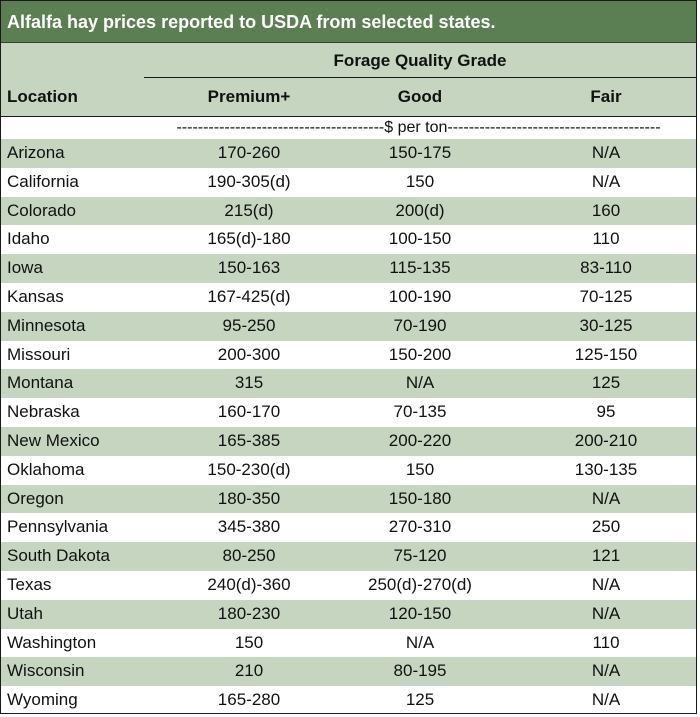 This screenshot has height=717, width=700. What do you see at coordinates (43, 181) in the screenshot?
I see `location-cell: California` at bounding box center [43, 181].